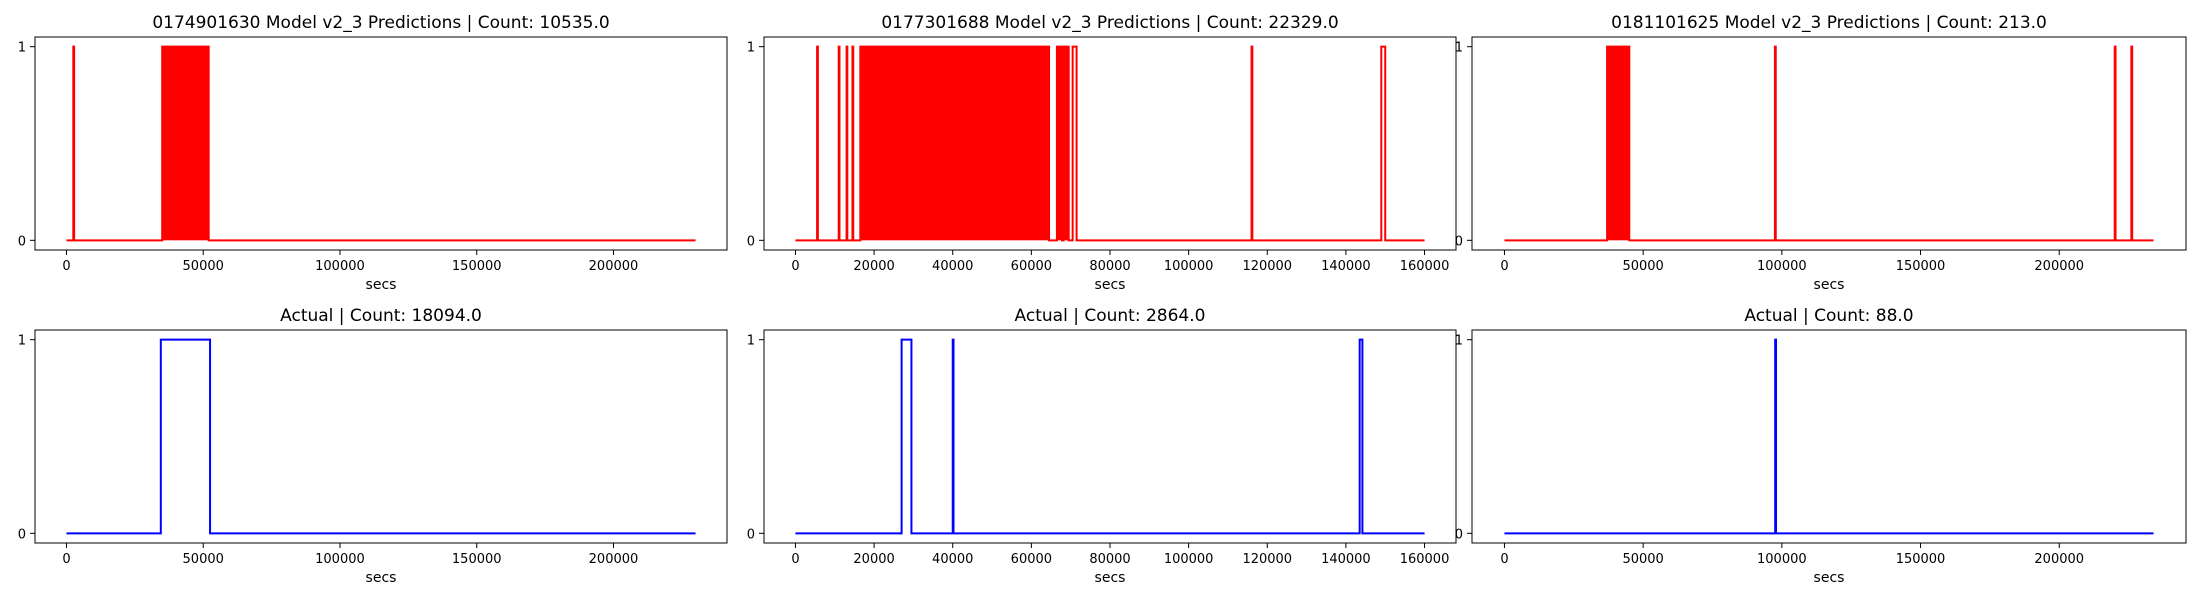 The width and height of the screenshot is (2200, 600). I want to click on chart-title: Actual | Count: 18094.0, so click(381, 316).